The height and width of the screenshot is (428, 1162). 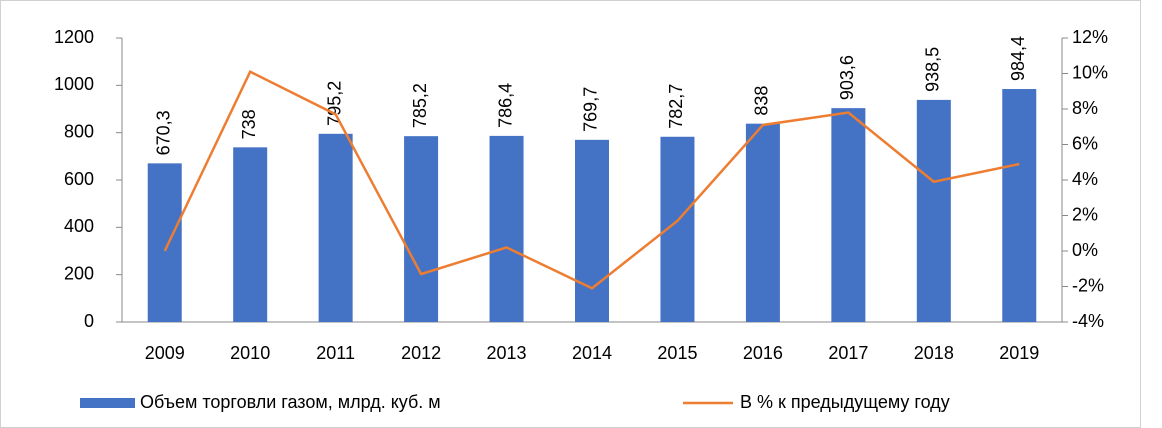 I want to click on y-tick-label: 200, so click(x=79, y=273).